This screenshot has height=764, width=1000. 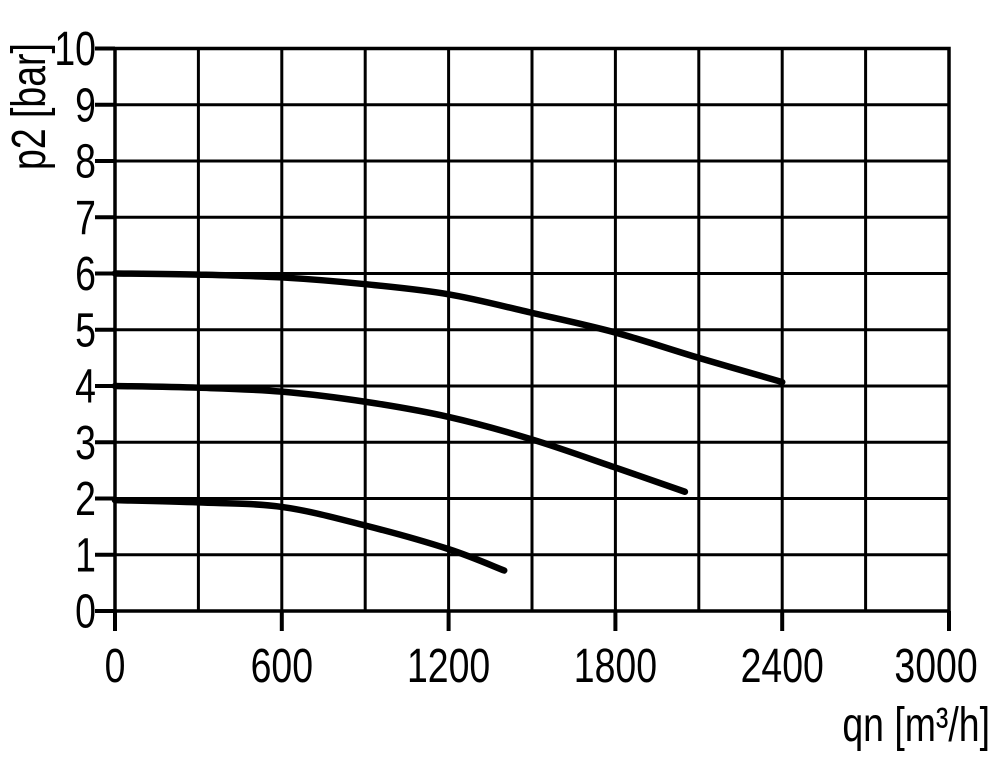 What do you see at coordinates (448, 667) in the screenshot?
I see `x-tick-label: 1200` at bounding box center [448, 667].